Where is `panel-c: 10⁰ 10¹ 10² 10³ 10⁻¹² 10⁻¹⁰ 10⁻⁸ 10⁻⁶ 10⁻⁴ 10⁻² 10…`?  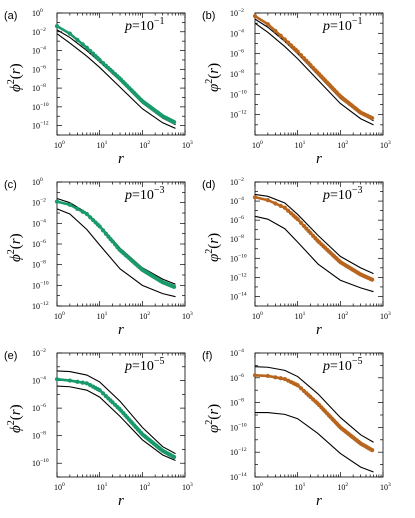
panel-c: 10⁰ 10¹ 10² 10³ 10⁻¹² 10⁻¹⁰ 10⁻⁸ 10⁻⁶ 10⁻⁴ 10⁻² 10… is located at coordinates (98, 257).